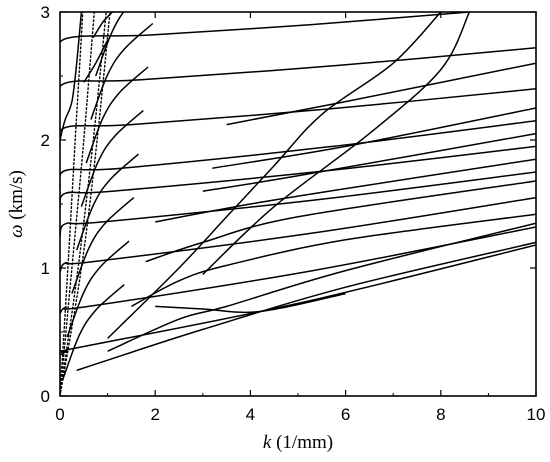 This screenshot has width=550, height=462. I want to click on y-axis-label: ω (km/s), so click(16, 204).